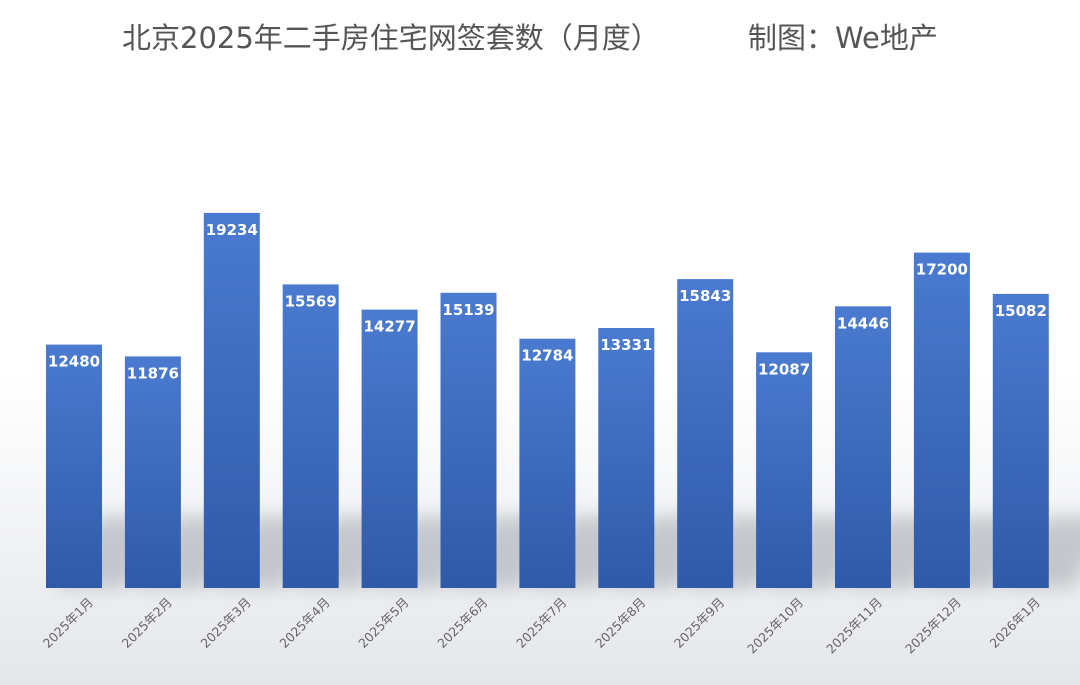 The height and width of the screenshot is (685, 1080). I want to click on data-label: 15569, so click(311, 301).